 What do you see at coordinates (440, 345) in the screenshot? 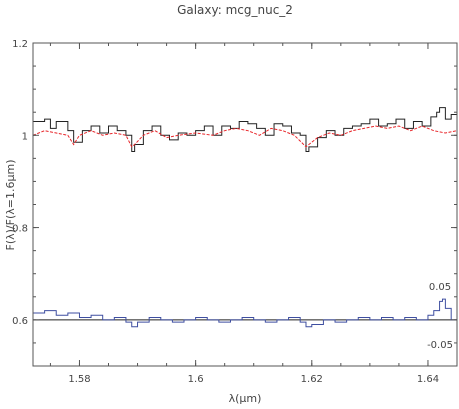
I see `residual-lower-annotation: -0.05` at bounding box center [440, 345].